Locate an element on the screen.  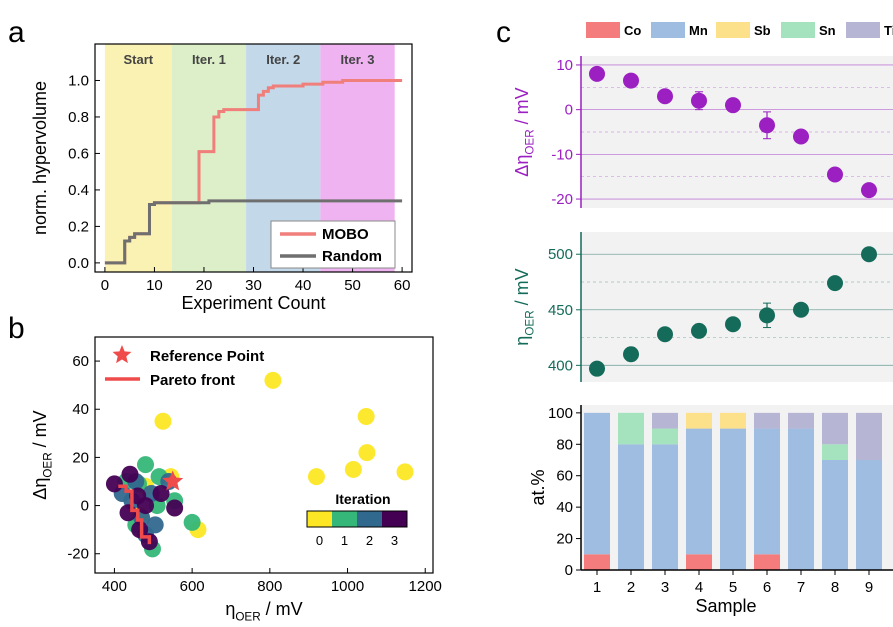
panel-label-c: c is located at coordinates (503, 32).